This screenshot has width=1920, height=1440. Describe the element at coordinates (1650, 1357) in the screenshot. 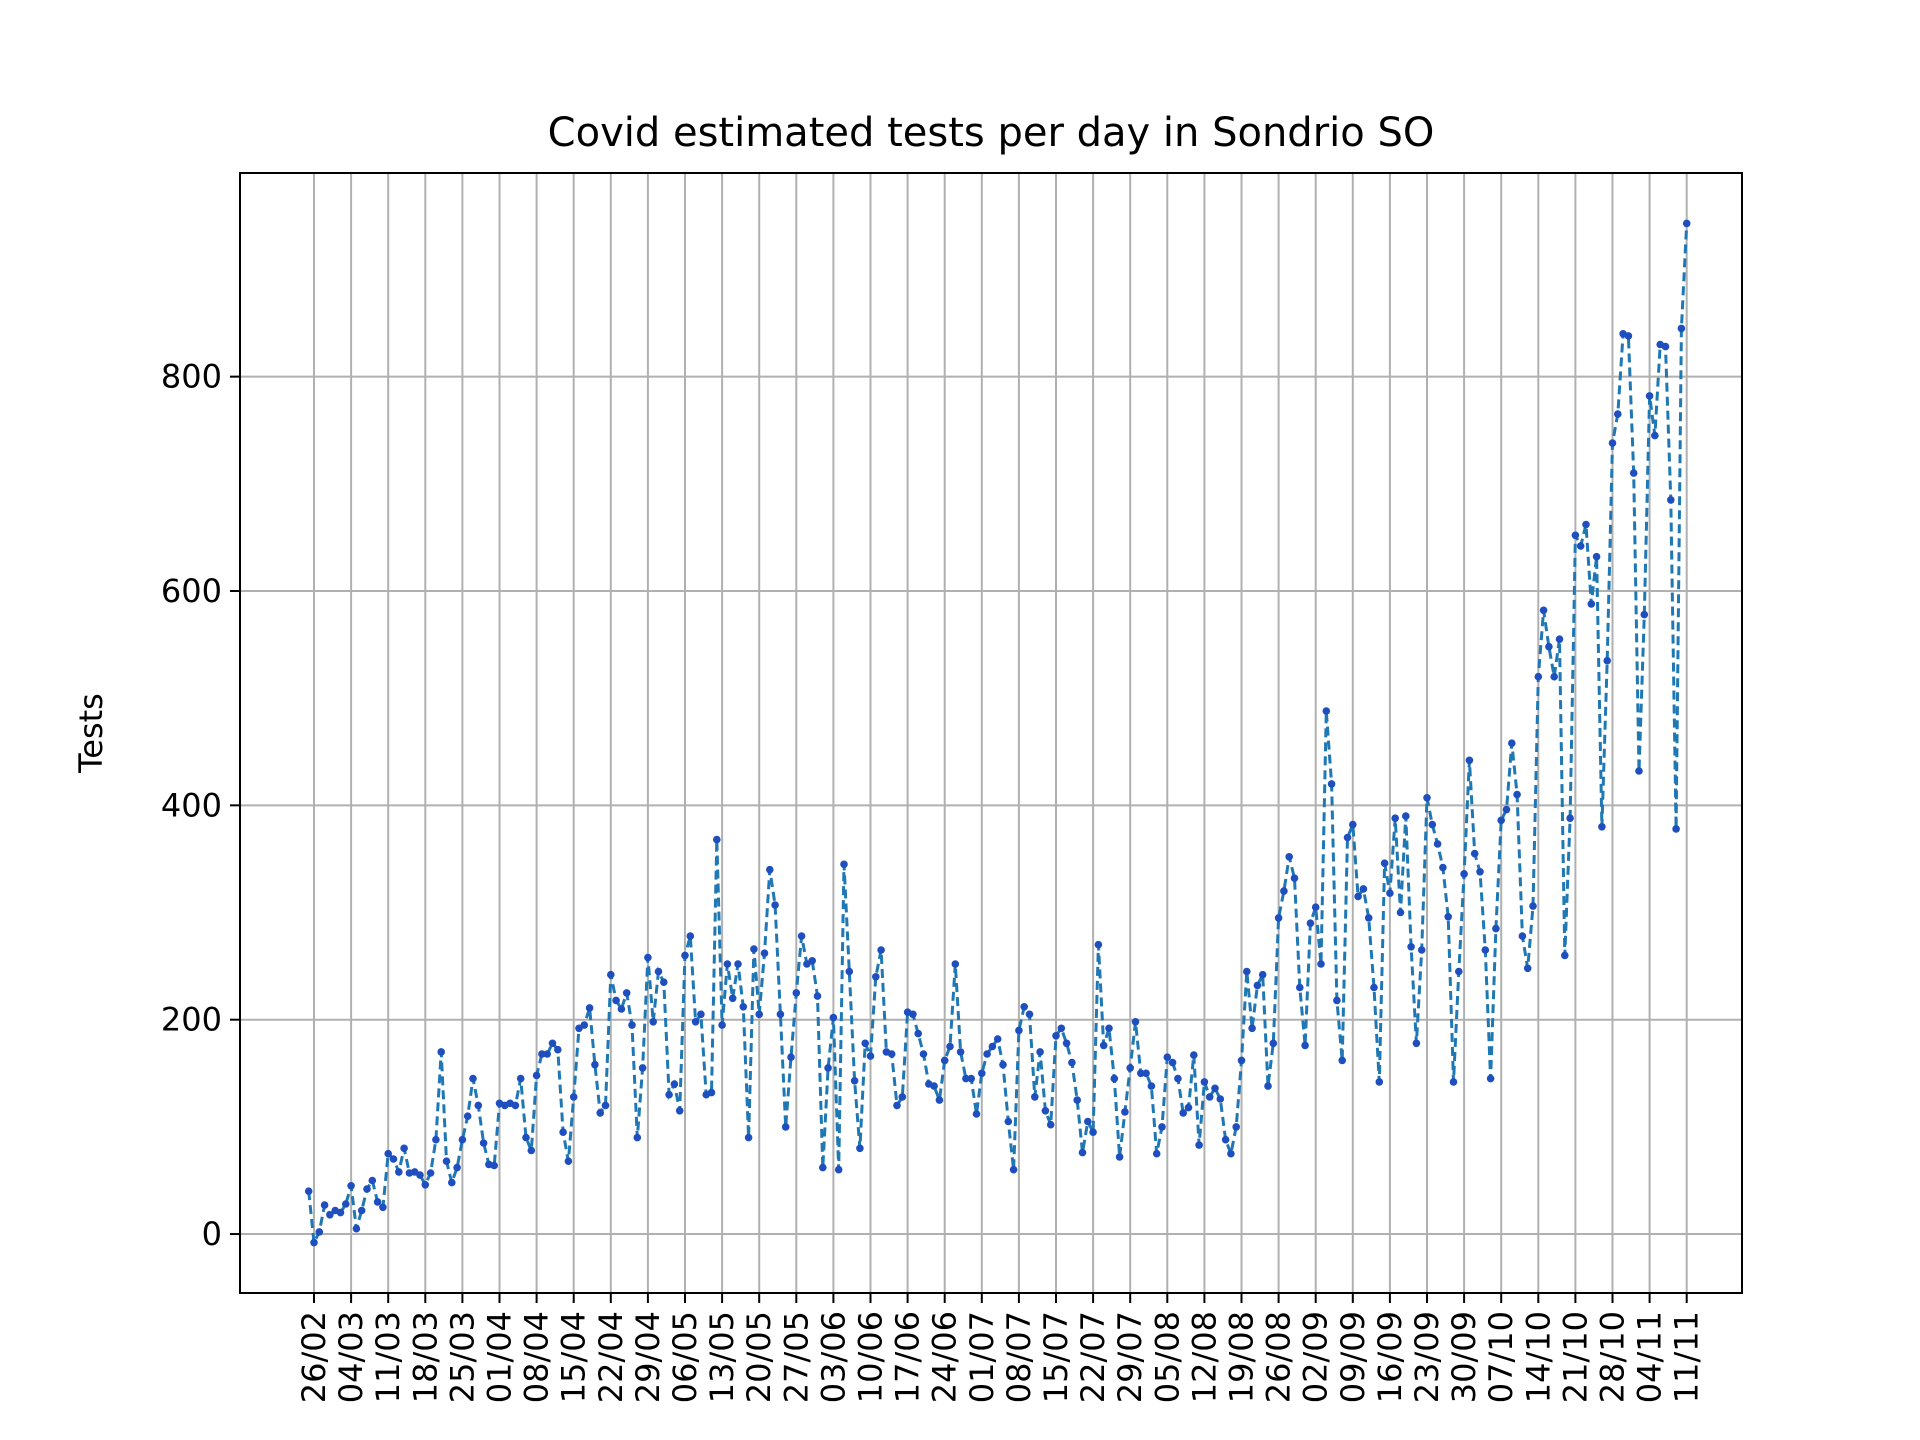

I see `x-tick-label: 04/11` at that location.